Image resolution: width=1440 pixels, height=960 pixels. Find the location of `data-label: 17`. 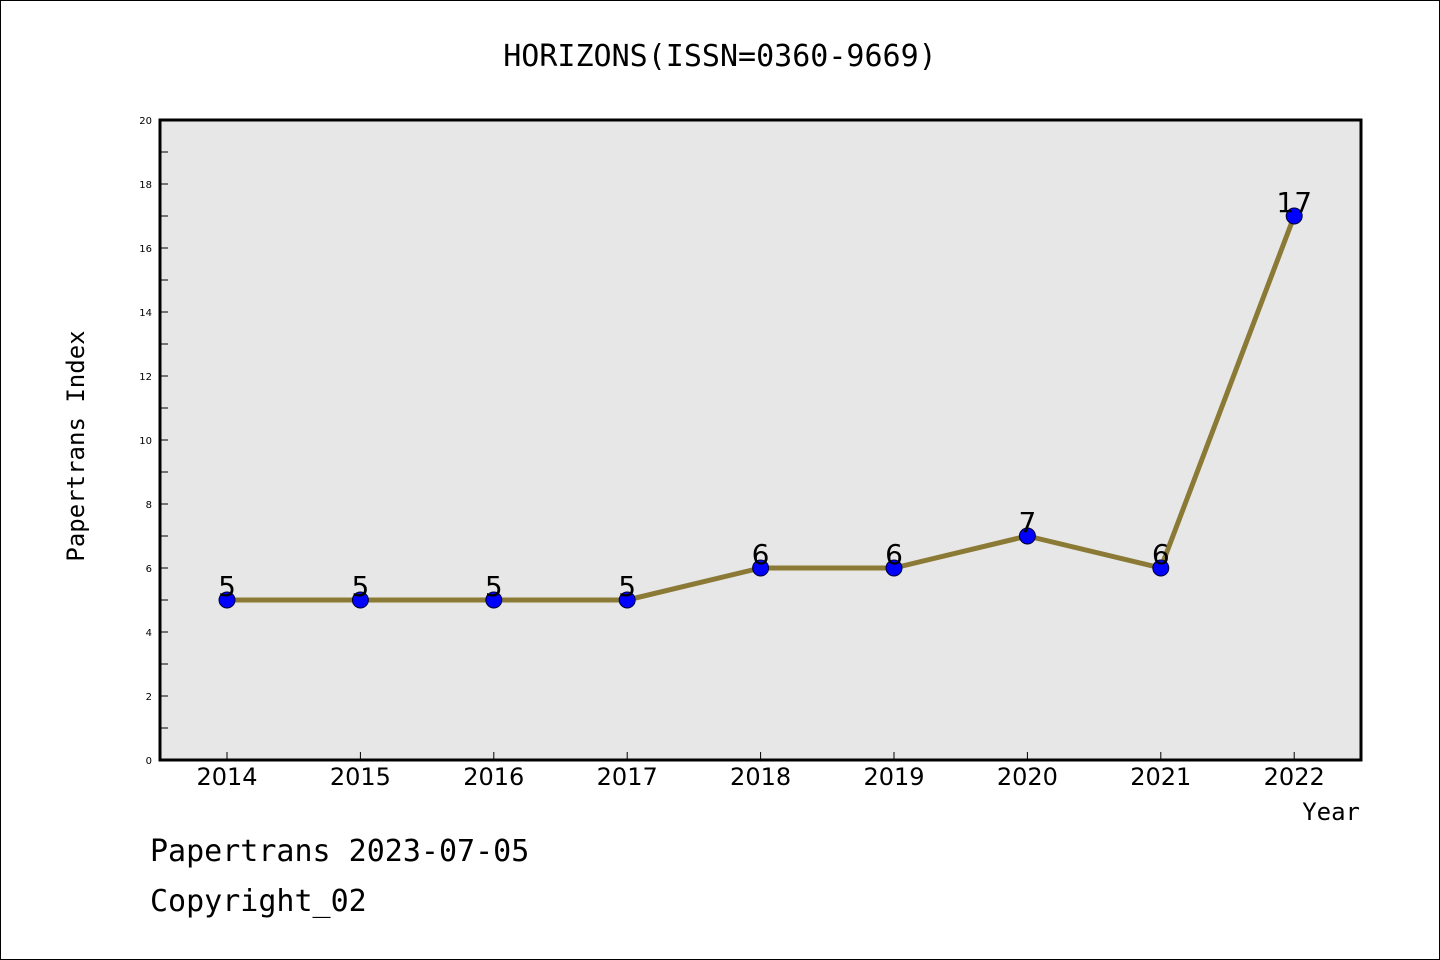

data-label: 17 is located at coordinates (1294, 202).